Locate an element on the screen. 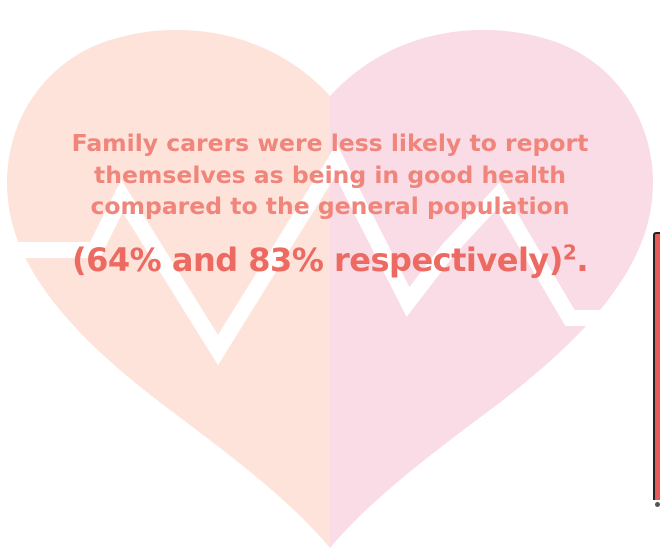 This screenshot has width=660, height=550. footnote-ref: 2 is located at coordinates (569, 251).